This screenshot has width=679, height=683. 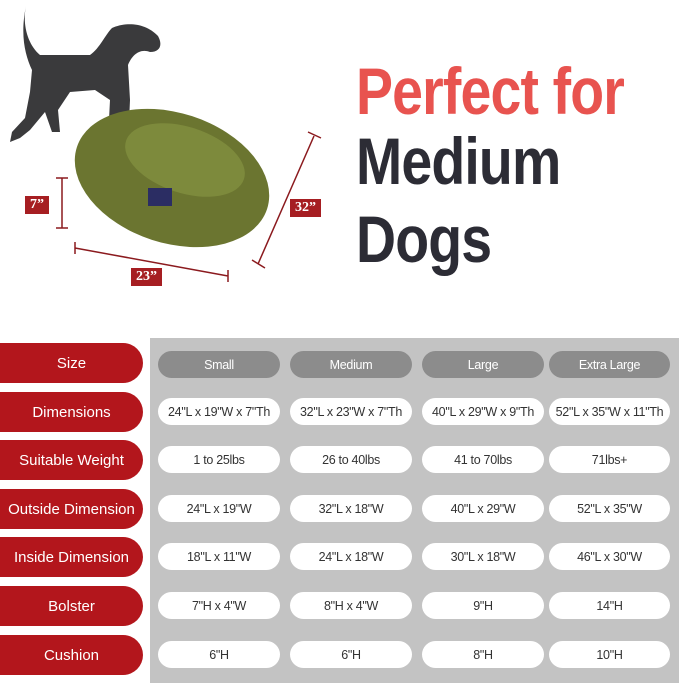 What do you see at coordinates (351, 508) in the screenshot?
I see `table-cell: 32"L x 18"W` at bounding box center [351, 508].